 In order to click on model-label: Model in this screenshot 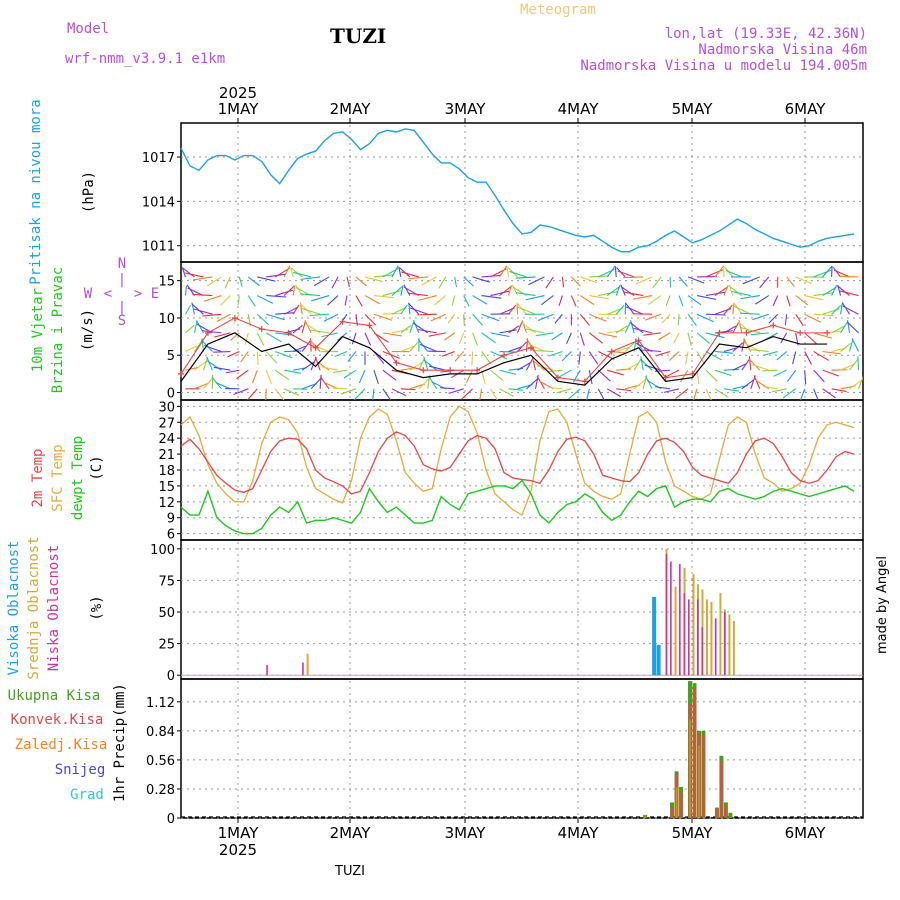, I will do `click(88, 29)`.